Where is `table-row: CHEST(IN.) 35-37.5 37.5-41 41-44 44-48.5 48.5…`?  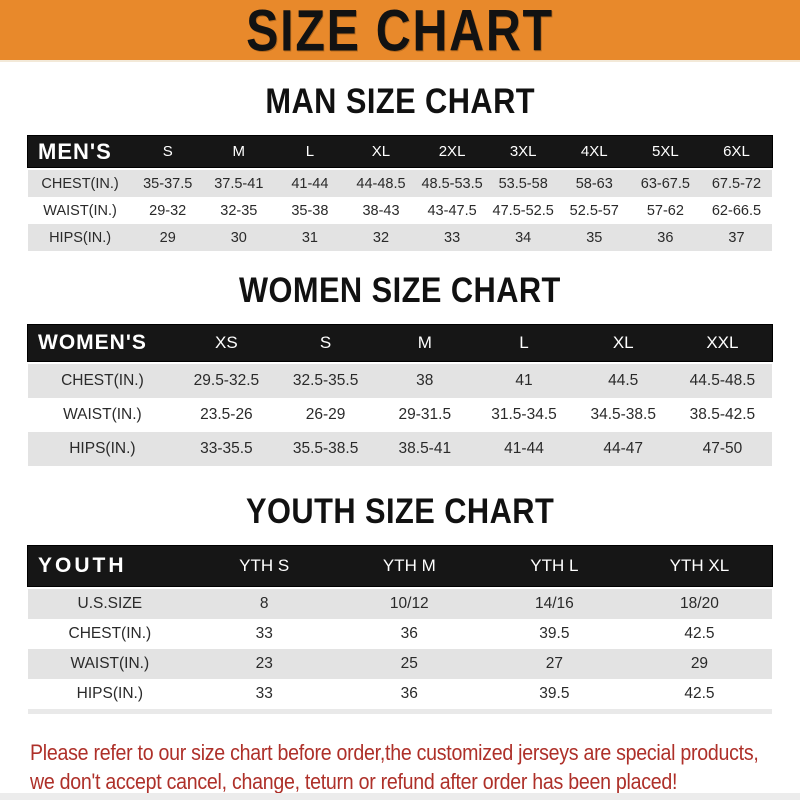
table-row: CHEST(IN.) 35-37.5 37.5-41 41-44 44-48.5 48.5… is located at coordinates (400, 183).